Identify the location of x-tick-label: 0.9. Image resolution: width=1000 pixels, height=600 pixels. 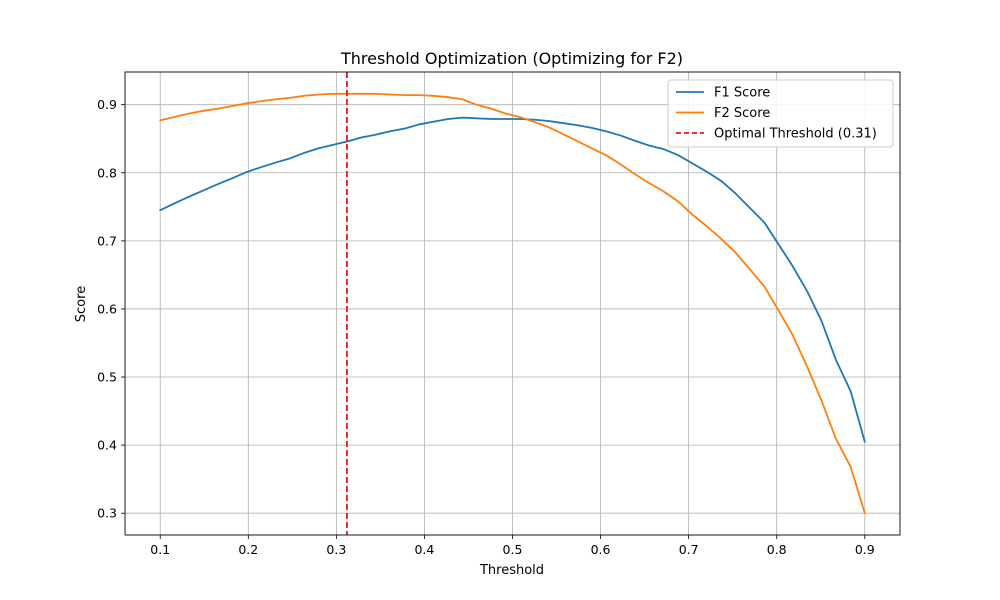
(865, 549).